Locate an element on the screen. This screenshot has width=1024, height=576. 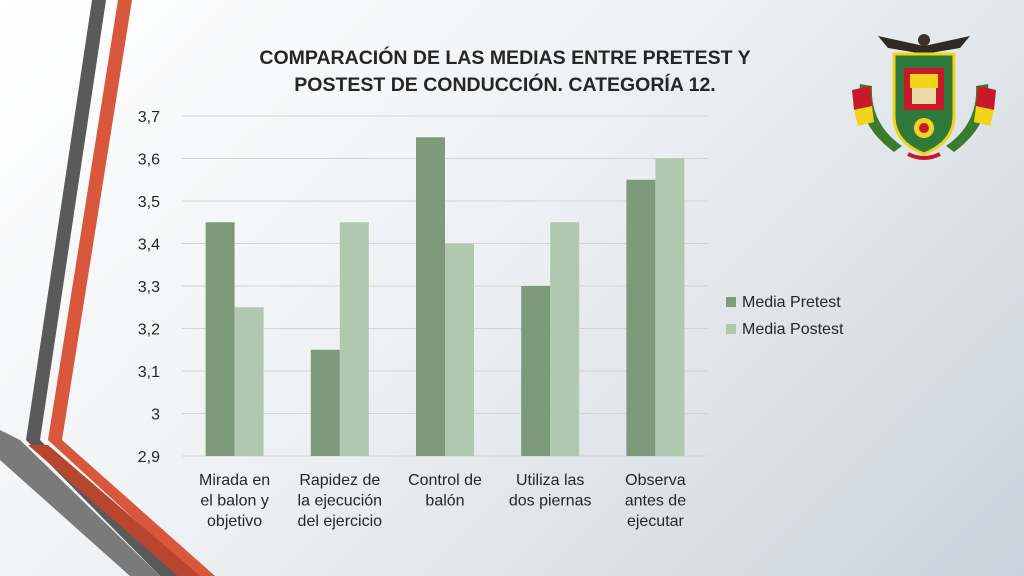
chart-title-line-2: POSTEST DE CONDUCCIÓN. CATEGORÍA 12. is located at coordinates (504, 84).